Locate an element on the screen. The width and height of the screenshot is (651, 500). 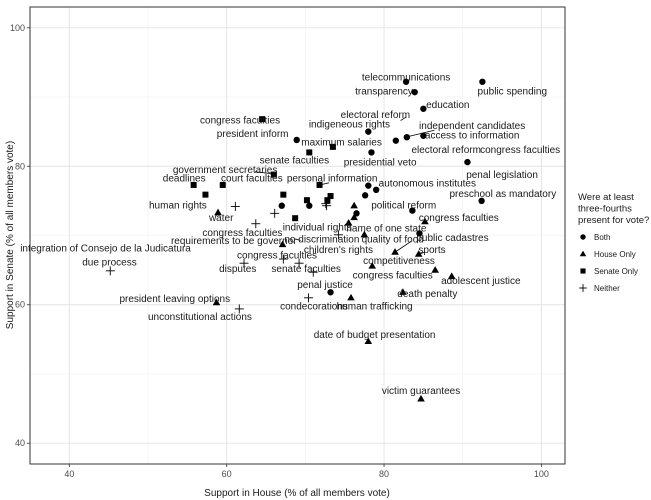
point-label: victim guarantees is located at coordinates (421, 391).